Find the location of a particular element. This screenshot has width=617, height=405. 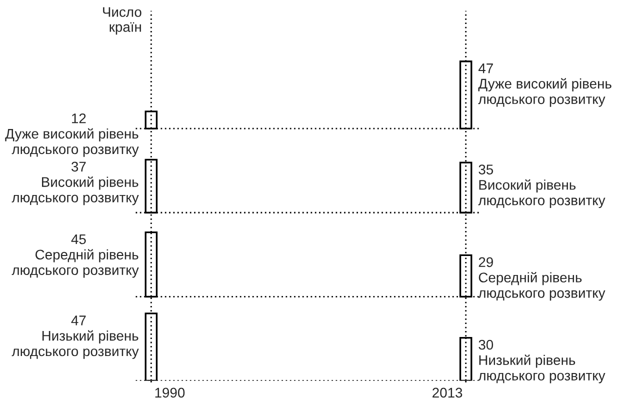

category-label: 2013 is located at coordinates (447, 393).